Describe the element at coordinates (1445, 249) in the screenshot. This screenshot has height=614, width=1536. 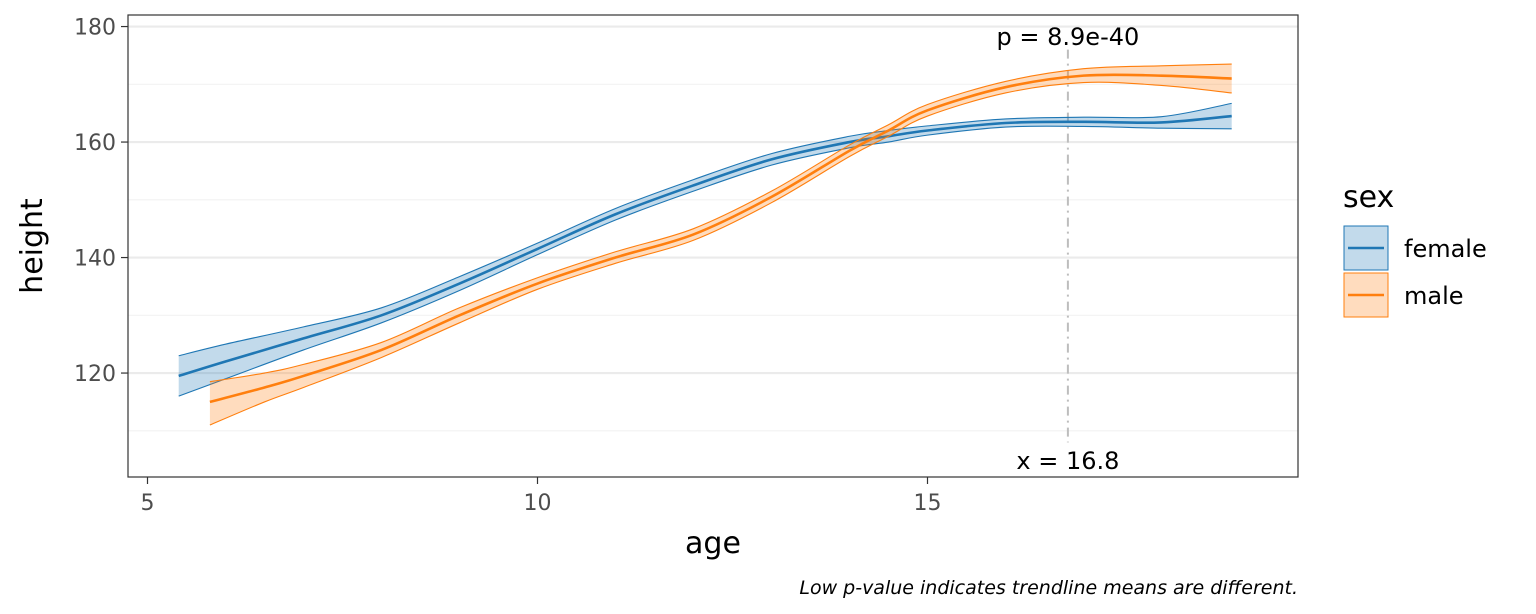
I see `legend-label-female: female` at that location.